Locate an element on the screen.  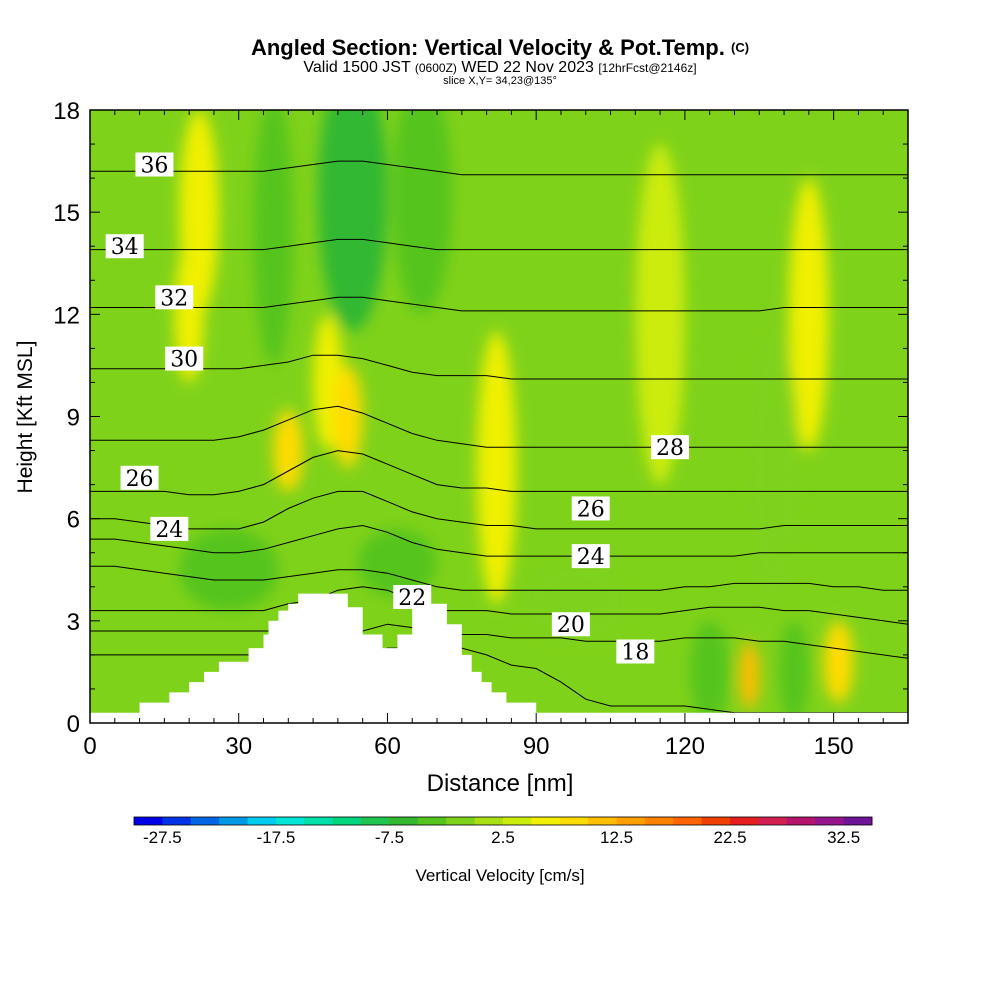
colorbar-tick-label: 22.5 is located at coordinates (730, 837).